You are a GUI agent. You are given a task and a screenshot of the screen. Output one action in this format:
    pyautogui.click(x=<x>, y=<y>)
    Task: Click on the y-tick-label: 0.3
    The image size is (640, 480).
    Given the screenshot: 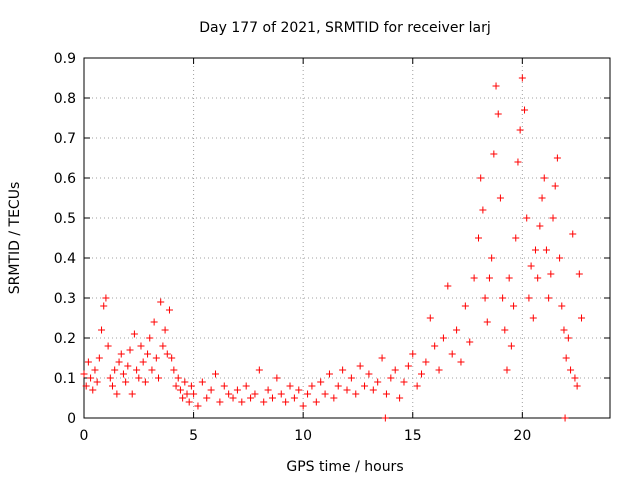 What is the action you would take?
    pyautogui.click(x=65, y=299)
    